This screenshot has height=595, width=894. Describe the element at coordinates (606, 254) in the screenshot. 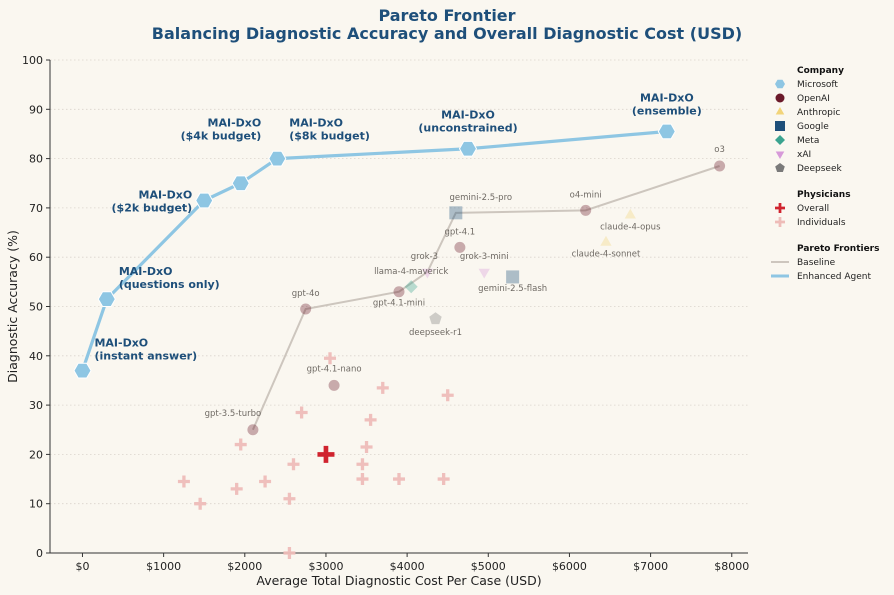

I see `model-label: claude-4-sonnet` at that location.